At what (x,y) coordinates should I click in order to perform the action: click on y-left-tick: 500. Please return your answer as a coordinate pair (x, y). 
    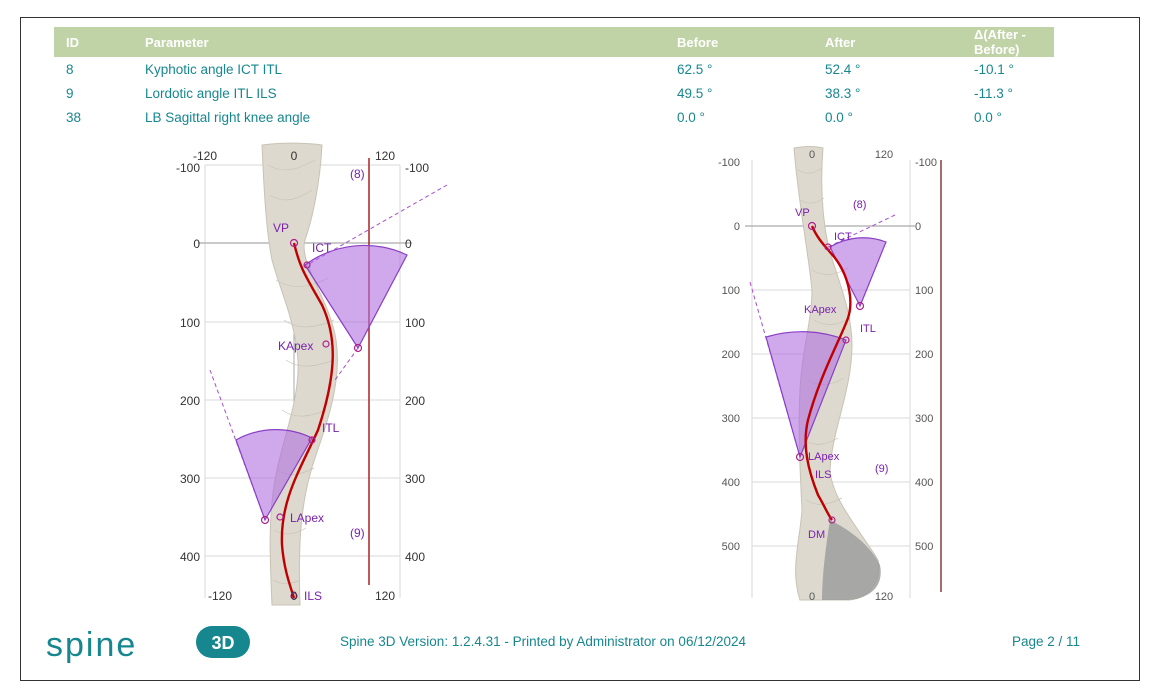
    Looking at the image, I should click on (731, 547).